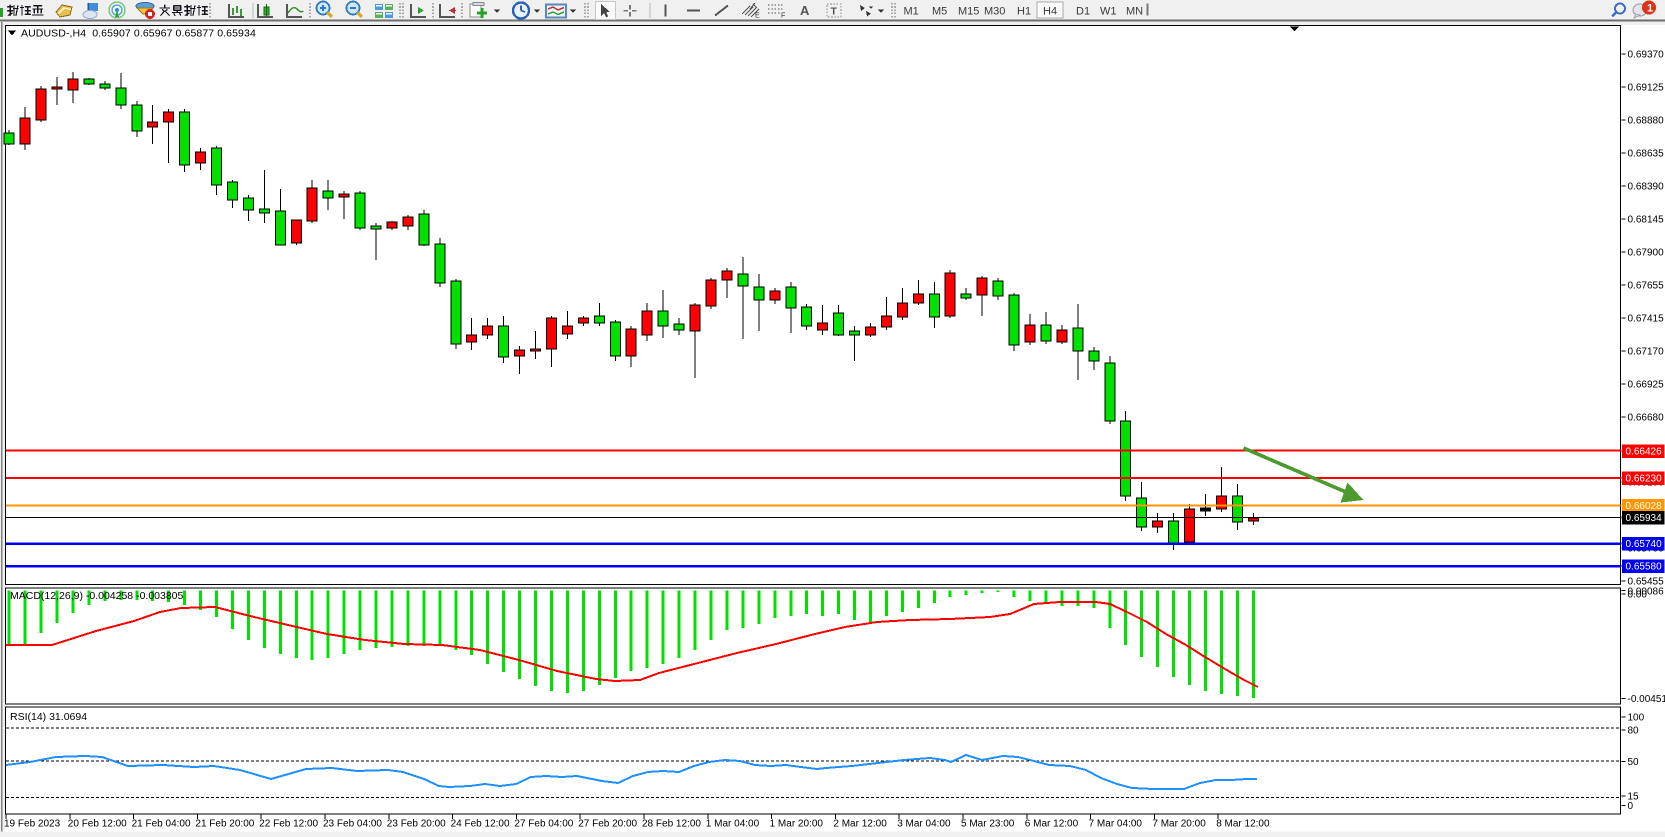  I want to click on svg-text: 15, so click(1634, 797).